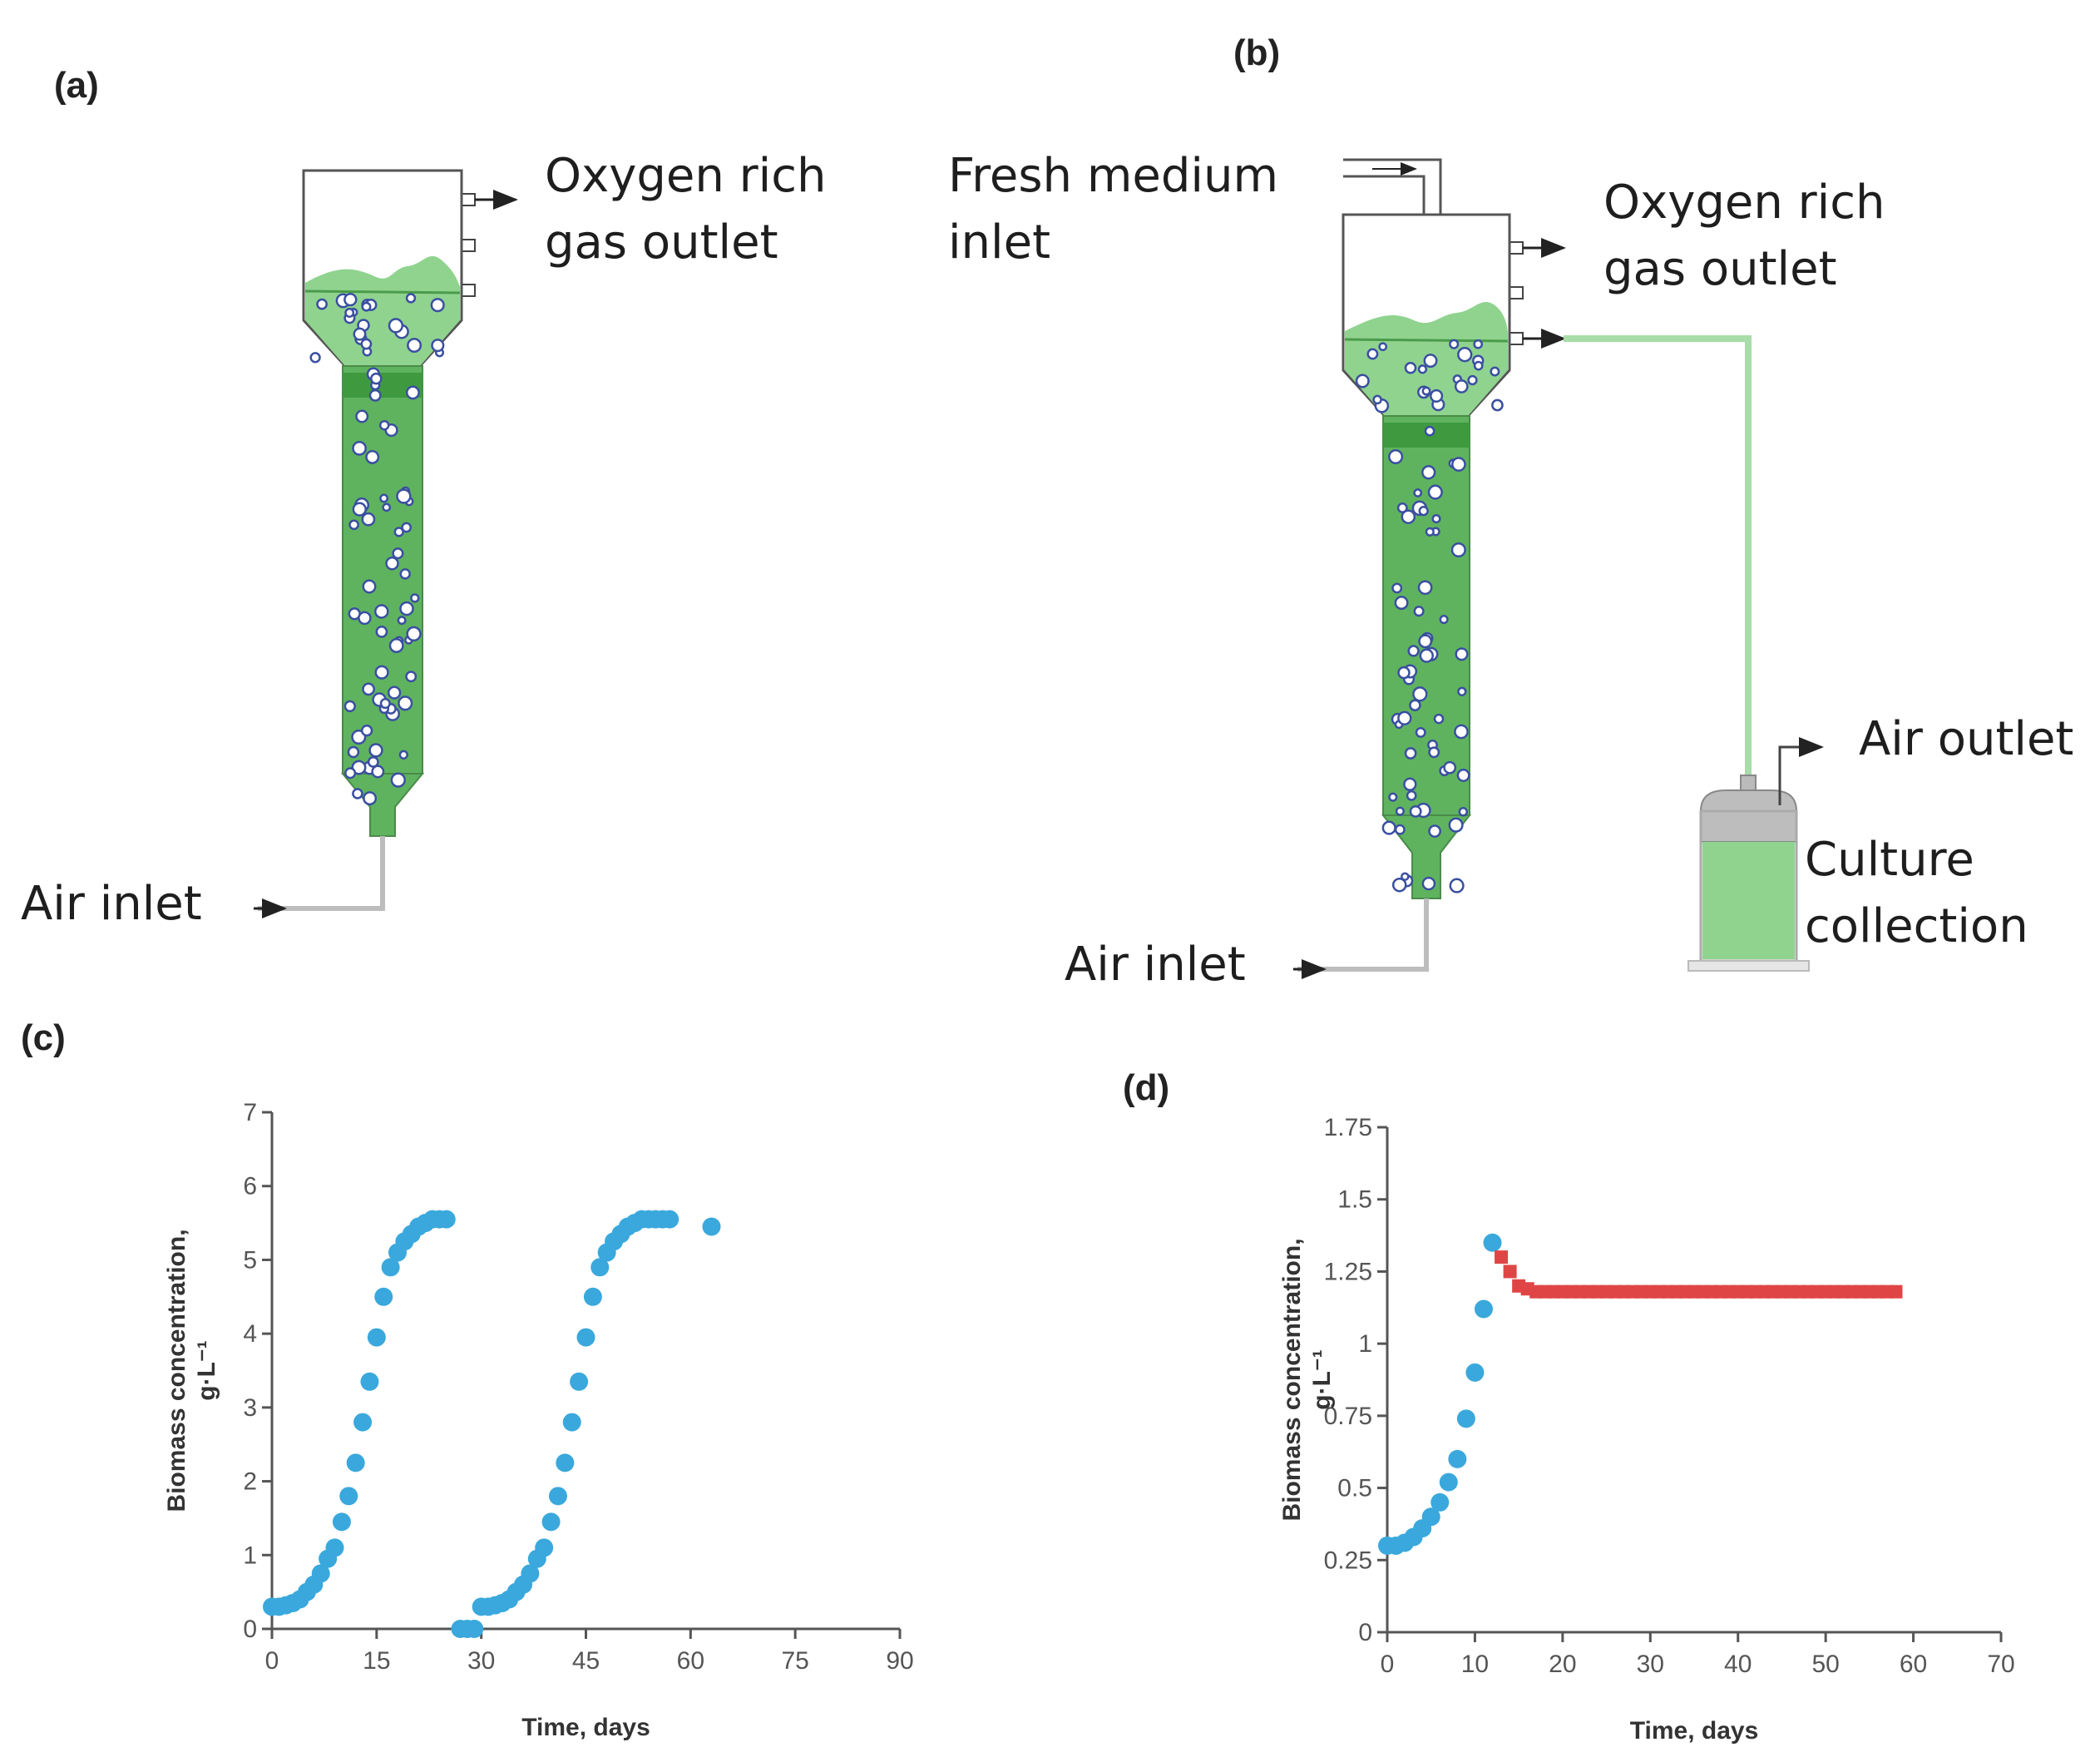 This screenshot has width=2100, height=1757. Describe the element at coordinates (1748, 816) in the screenshot. I see `vessel-top` at that location.